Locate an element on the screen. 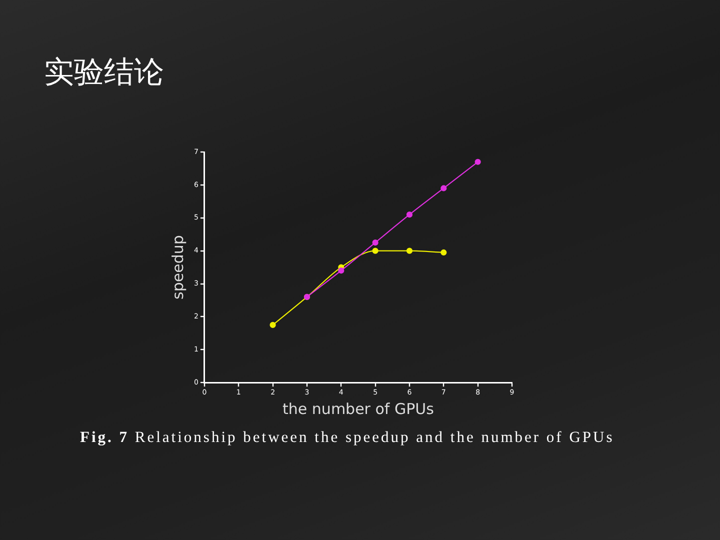  x-axis-title: the number of GPUs is located at coordinates (358, 409).